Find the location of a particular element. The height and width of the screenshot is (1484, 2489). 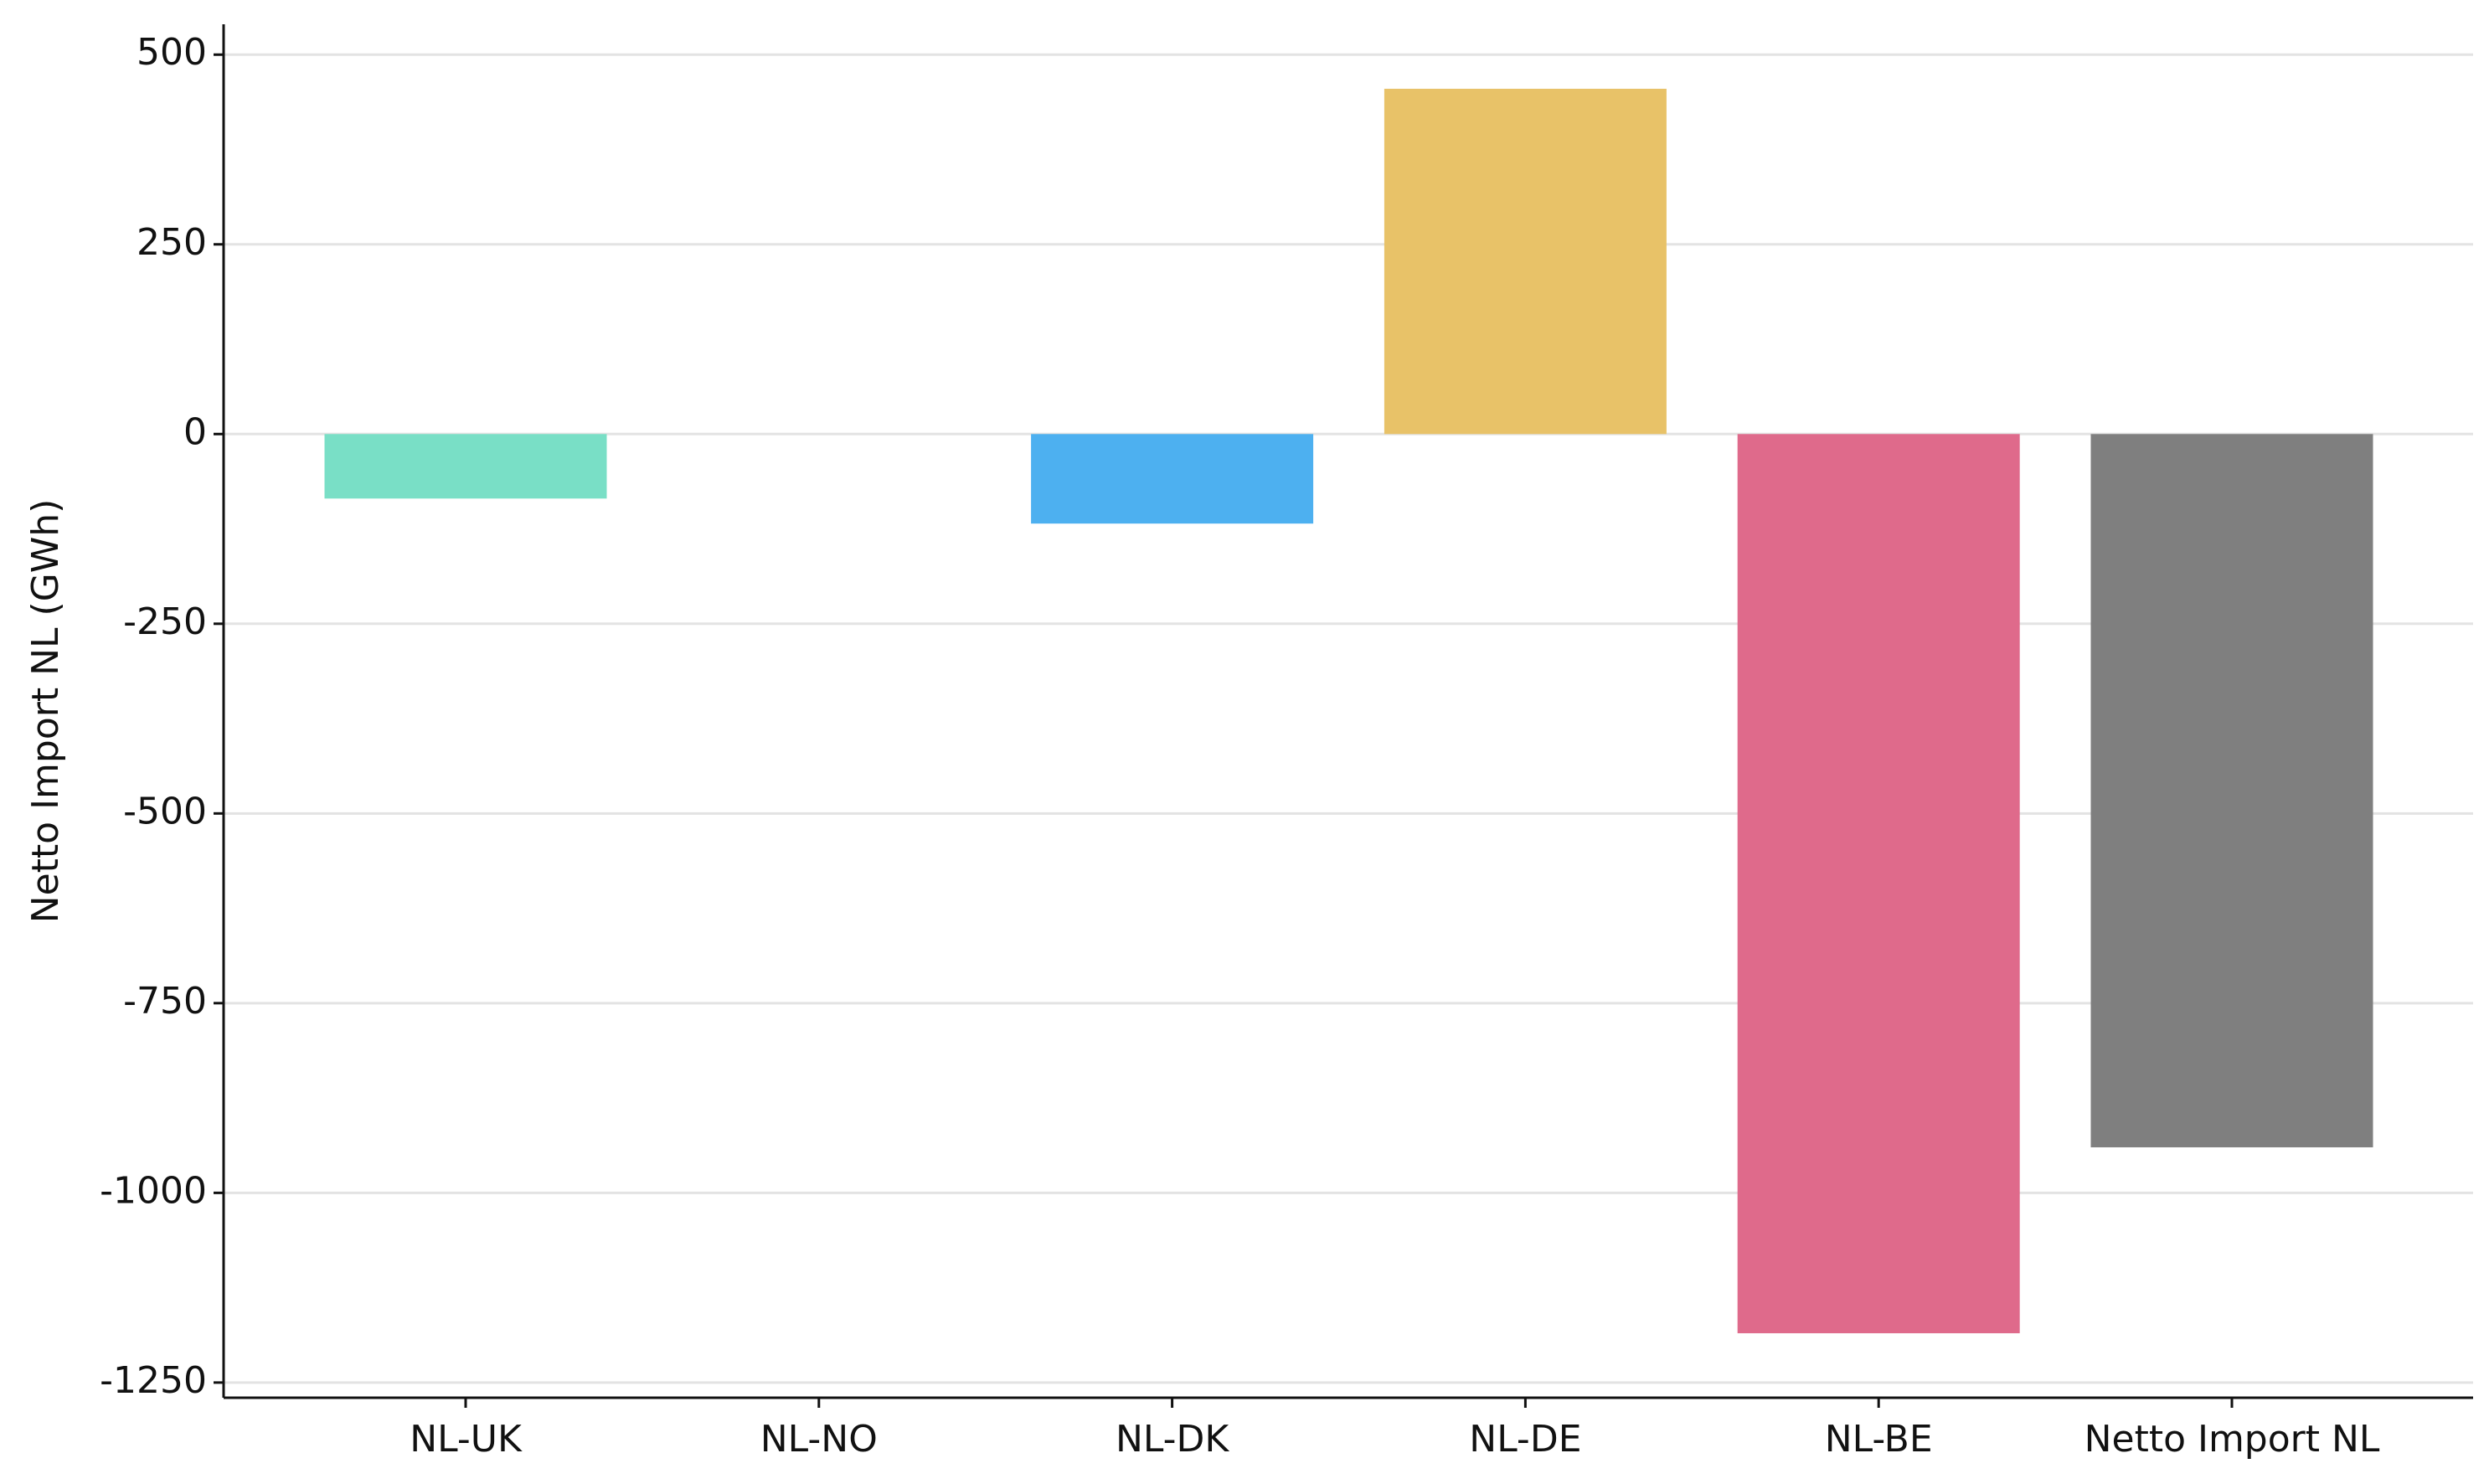

y-axis-label: Netto Import NL (GWh) is located at coordinates (45, 711).